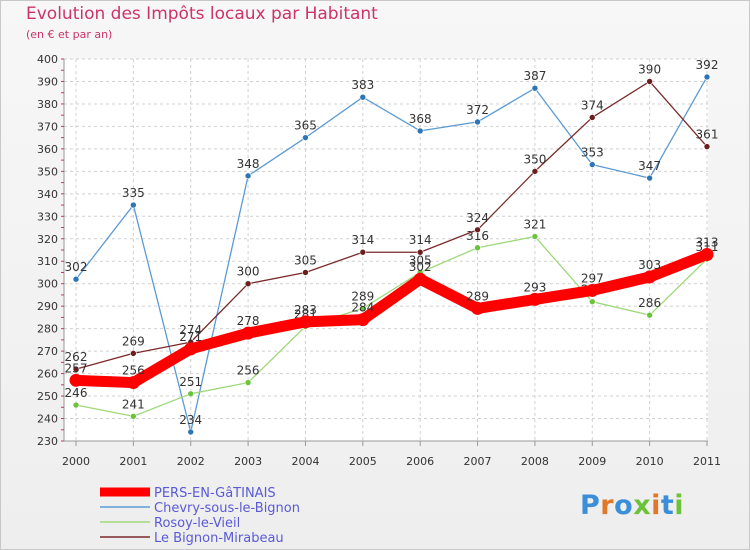 This screenshot has height=550, width=750. I want to click on logo-letter: i, so click(656, 505).